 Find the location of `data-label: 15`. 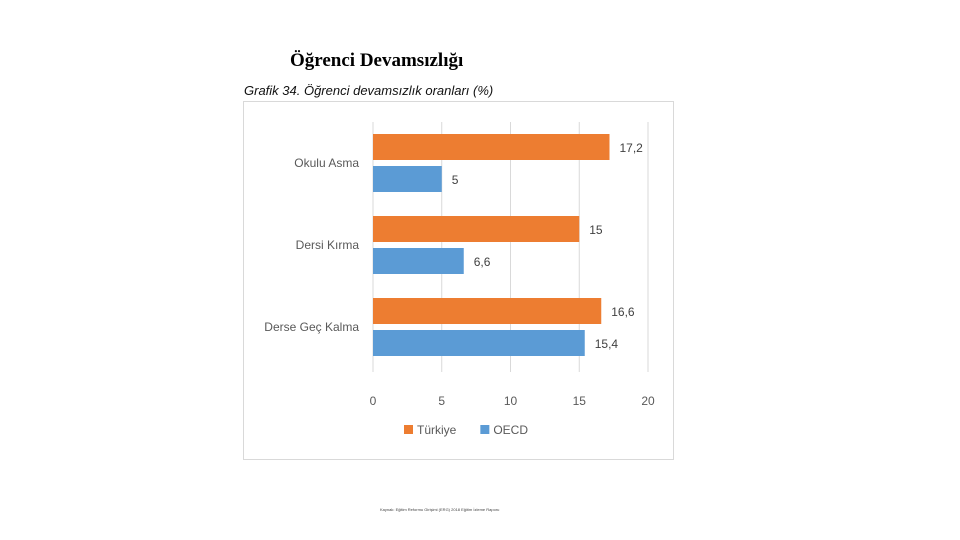

data-label: 15 is located at coordinates (596, 230).